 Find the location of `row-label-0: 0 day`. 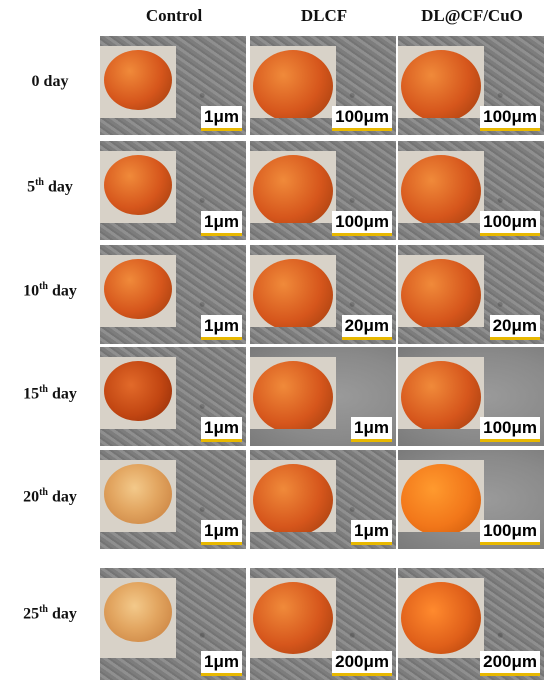

row-label-0: 0 day is located at coordinates (50, 82).